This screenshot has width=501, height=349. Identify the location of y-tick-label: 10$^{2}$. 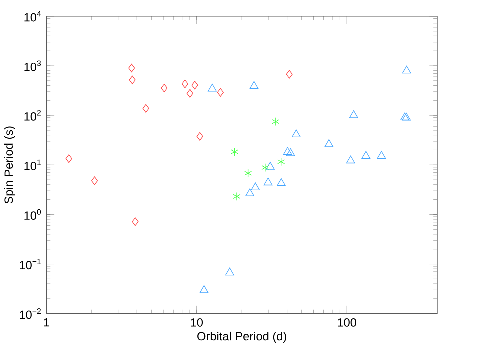
(32, 115).